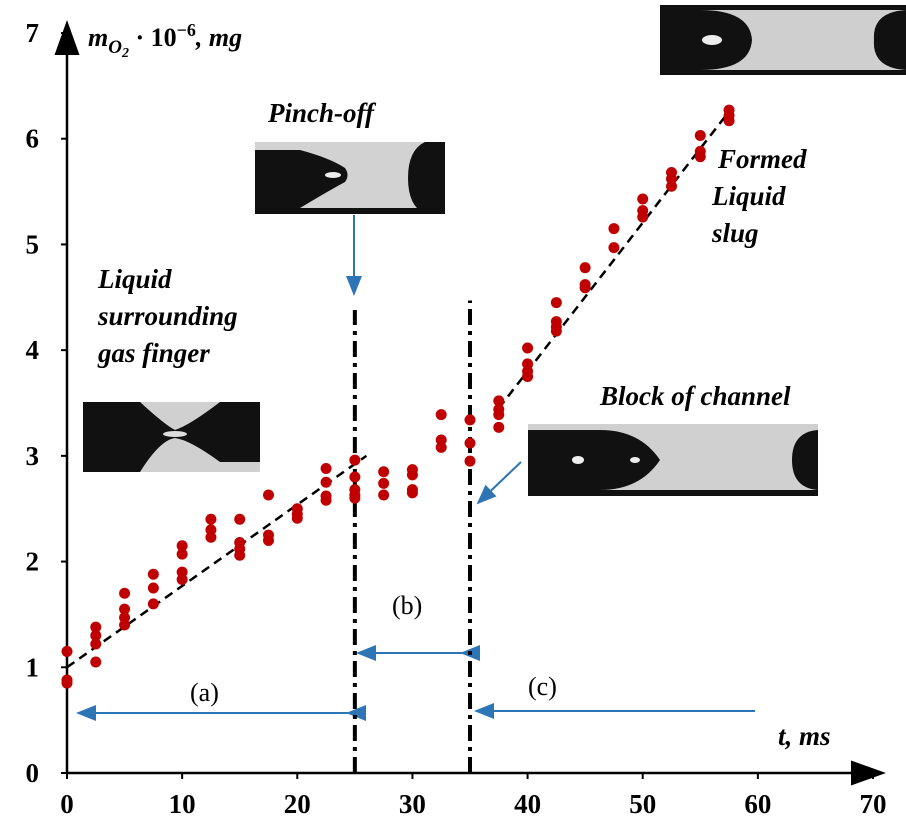 This screenshot has height=831, width=906. Describe the element at coordinates (204, 692) in the screenshot. I see `span-label: (a)` at that location.